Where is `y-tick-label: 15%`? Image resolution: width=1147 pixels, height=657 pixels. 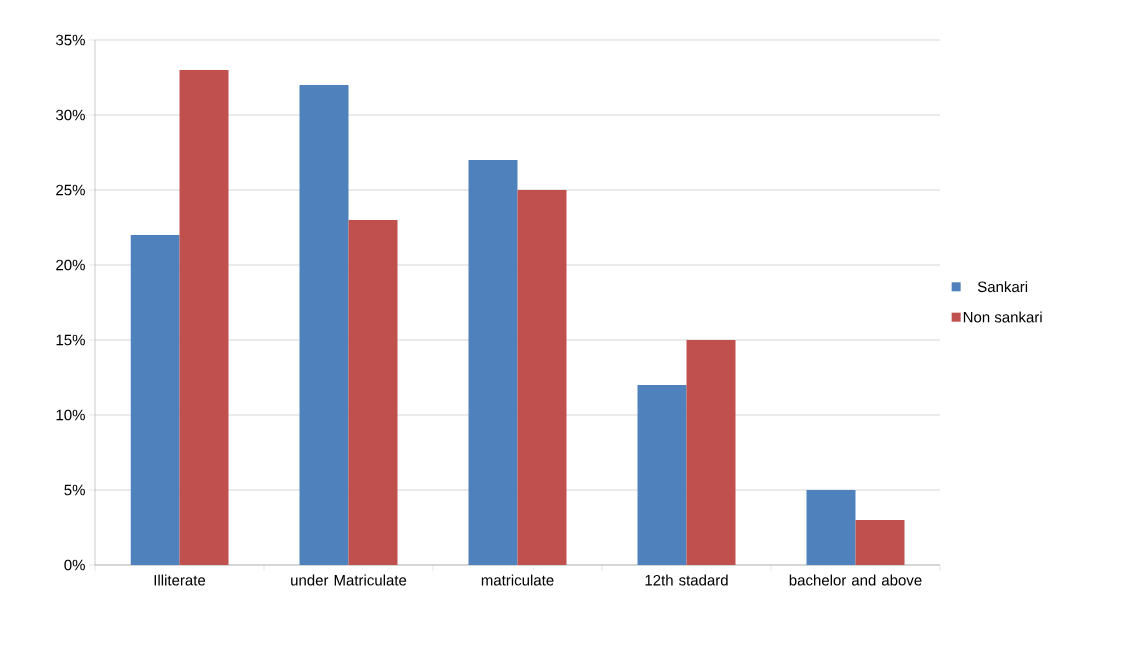
y-tick-label: 15% is located at coordinates (70, 340).